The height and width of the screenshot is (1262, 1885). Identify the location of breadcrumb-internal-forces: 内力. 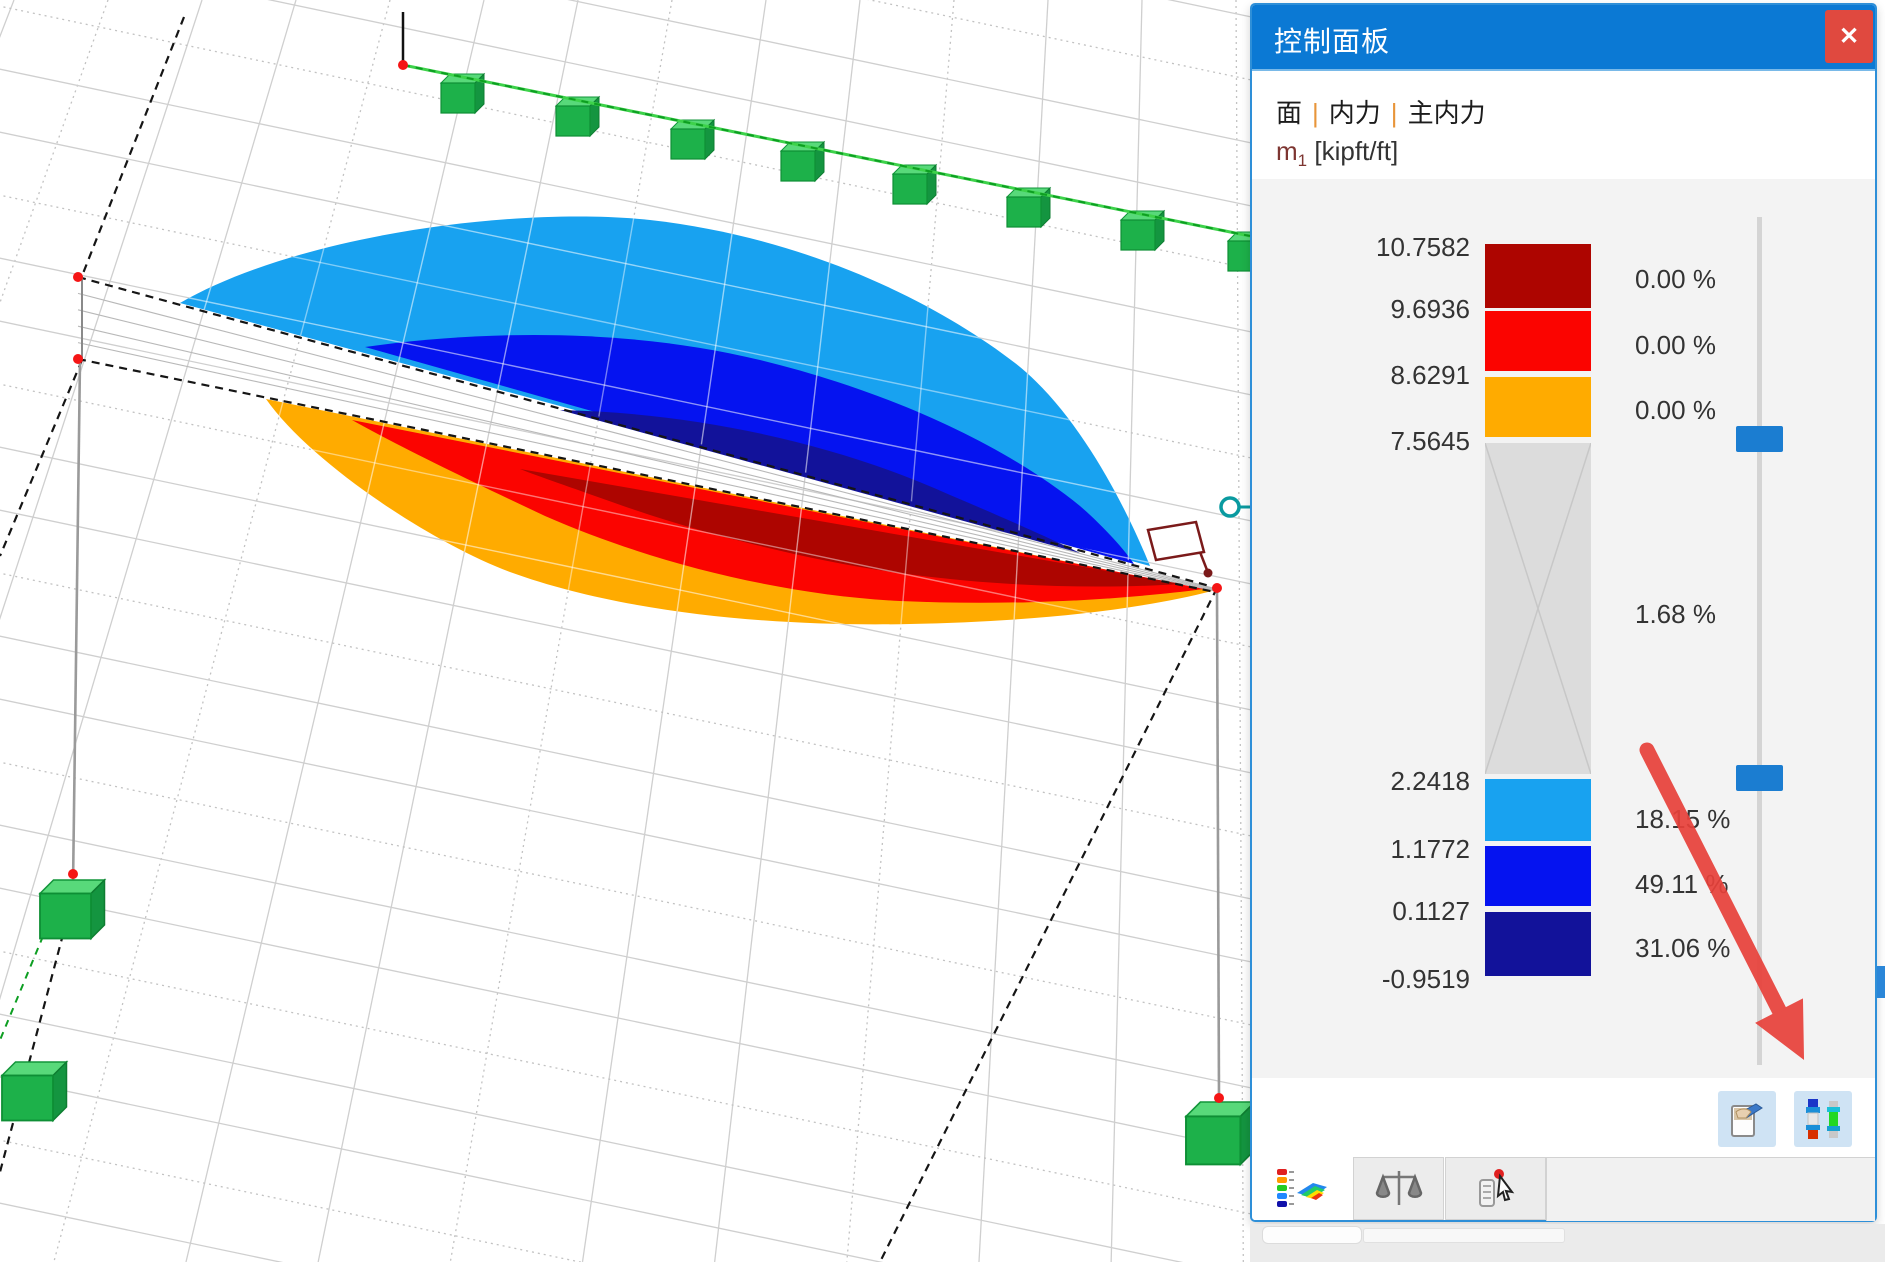
(1354, 113).